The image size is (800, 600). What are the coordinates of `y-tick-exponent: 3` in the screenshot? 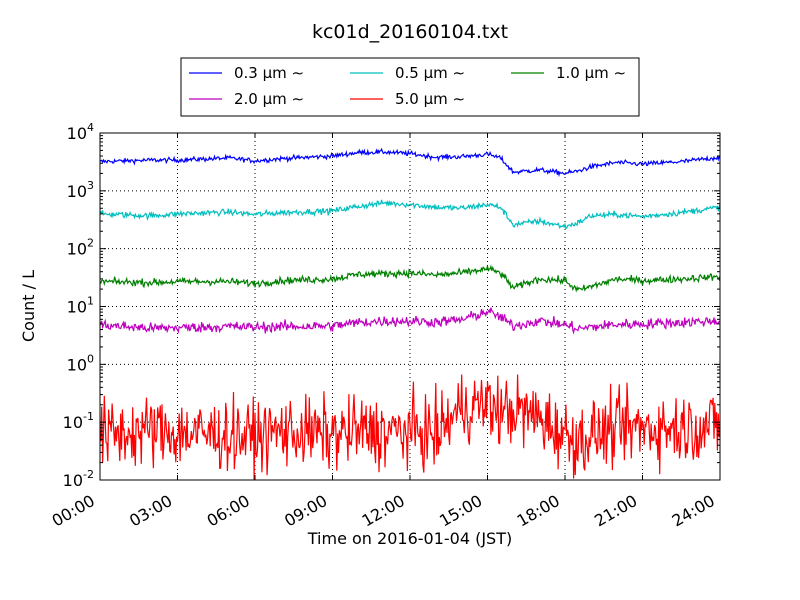 It's located at (90, 185).